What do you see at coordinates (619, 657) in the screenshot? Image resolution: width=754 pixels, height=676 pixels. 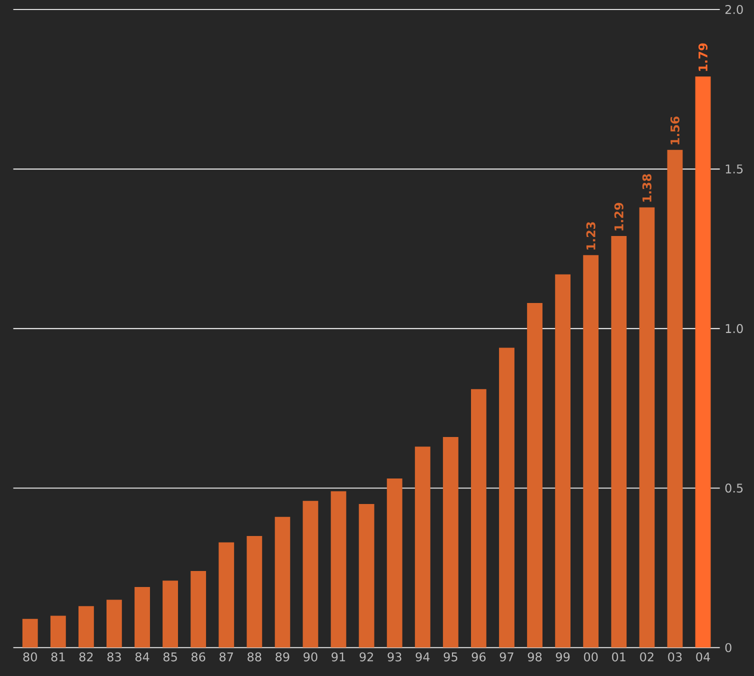 I see `x-tick-label: 01` at bounding box center [619, 657].